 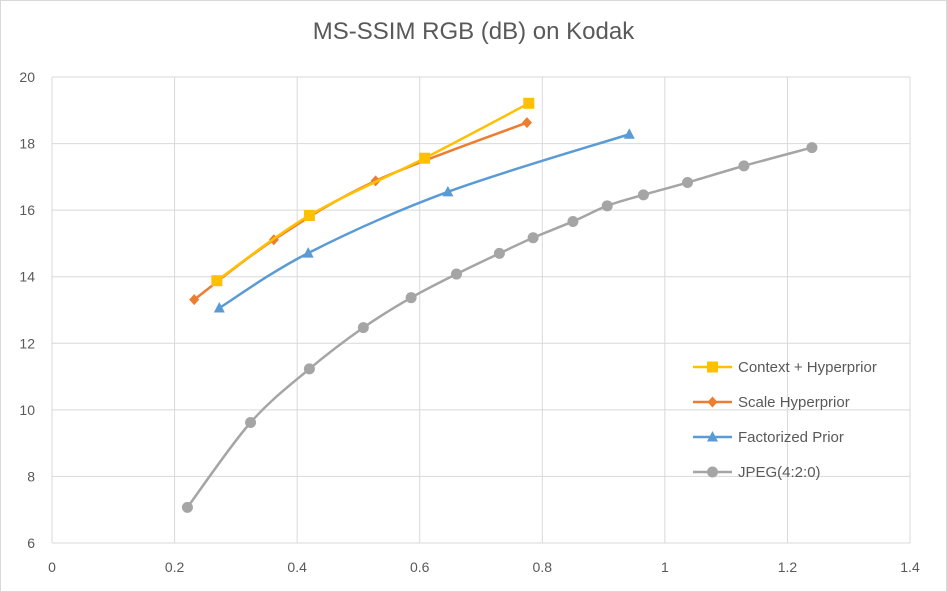 What do you see at coordinates (484, 567) in the screenshot?
I see `x-axis-tick-labels: 0 0.2 0.4 0.6 0.8 1 1.2 1.4` at bounding box center [484, 567].